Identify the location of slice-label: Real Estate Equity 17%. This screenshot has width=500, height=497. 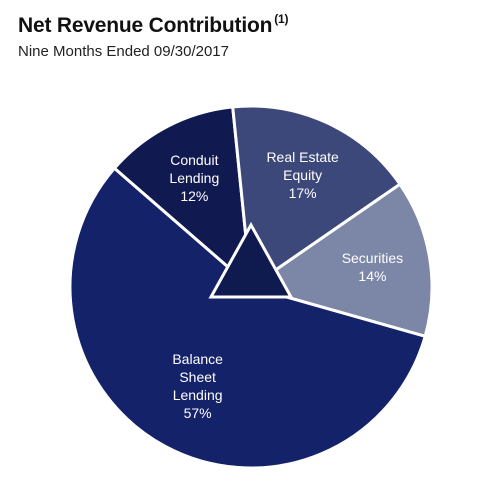
(303, 175).